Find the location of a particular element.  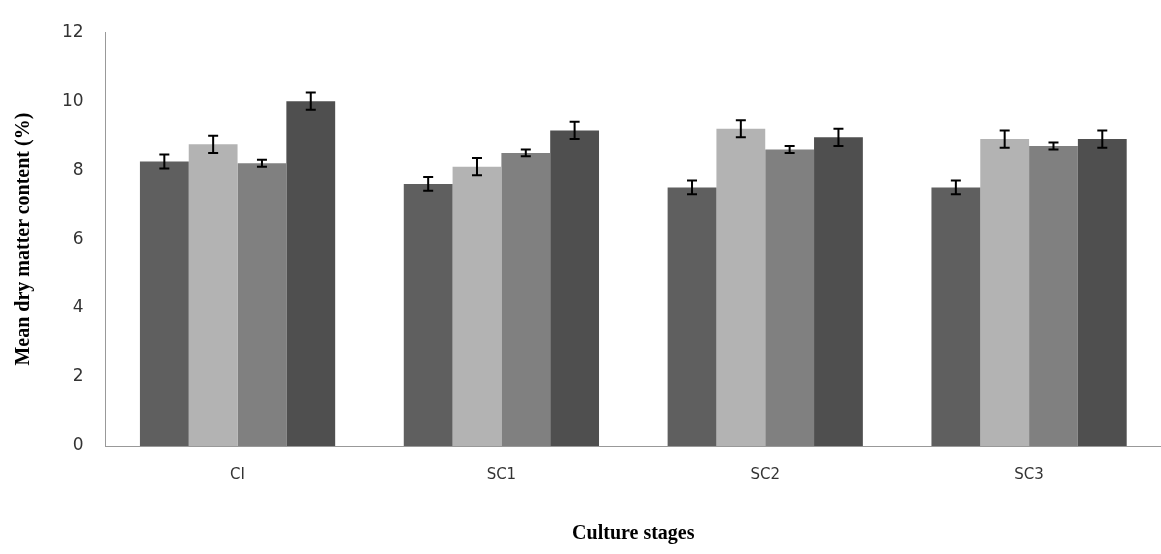

y-axis-title: Mean dry matter content (%) is located at coordinates (23, 239).